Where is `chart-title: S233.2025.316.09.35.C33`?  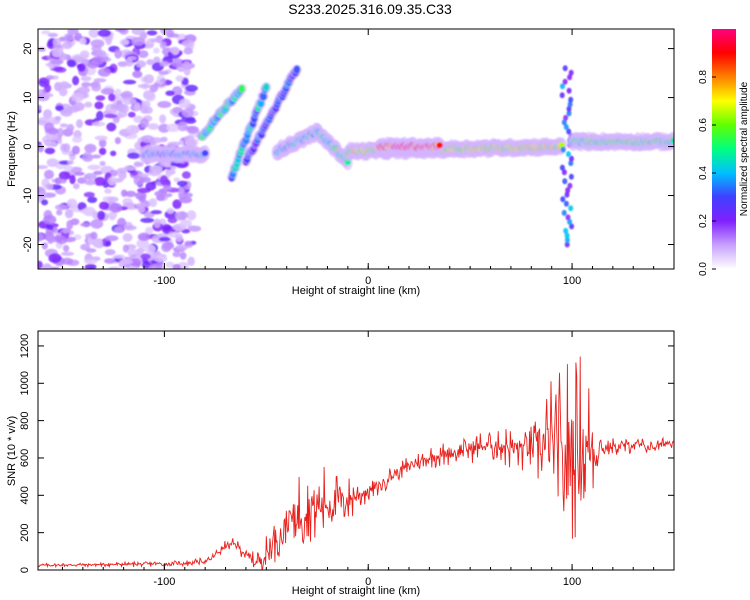 chart-title: S233.2025.316.09.35.C33 is located at coordinates (370, 9).